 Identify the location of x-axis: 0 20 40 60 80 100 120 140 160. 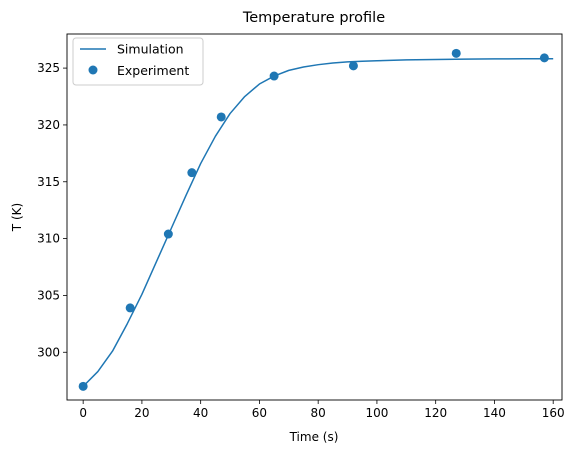
(322, 410).